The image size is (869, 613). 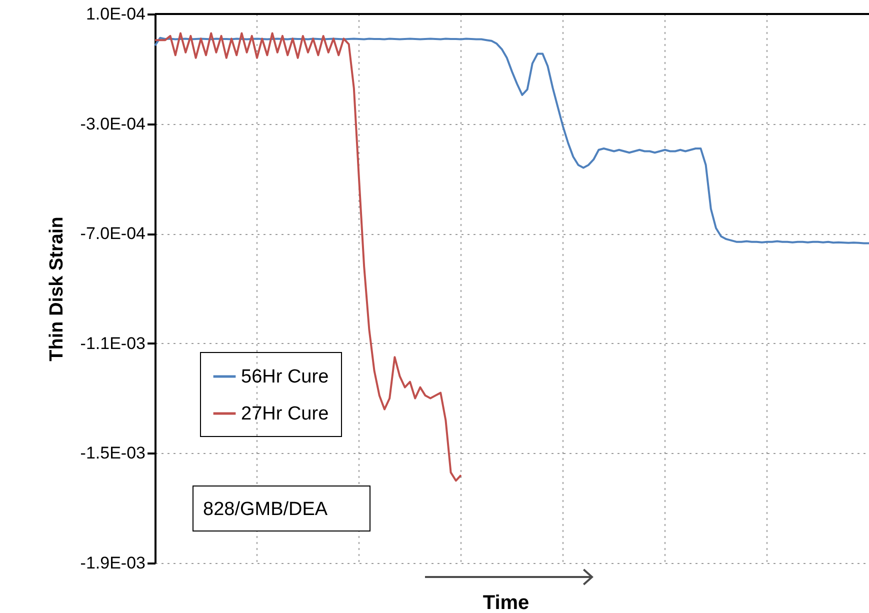 I want to click on y-axis-title: Thin Disk Strain, so click(x=57, y=289).